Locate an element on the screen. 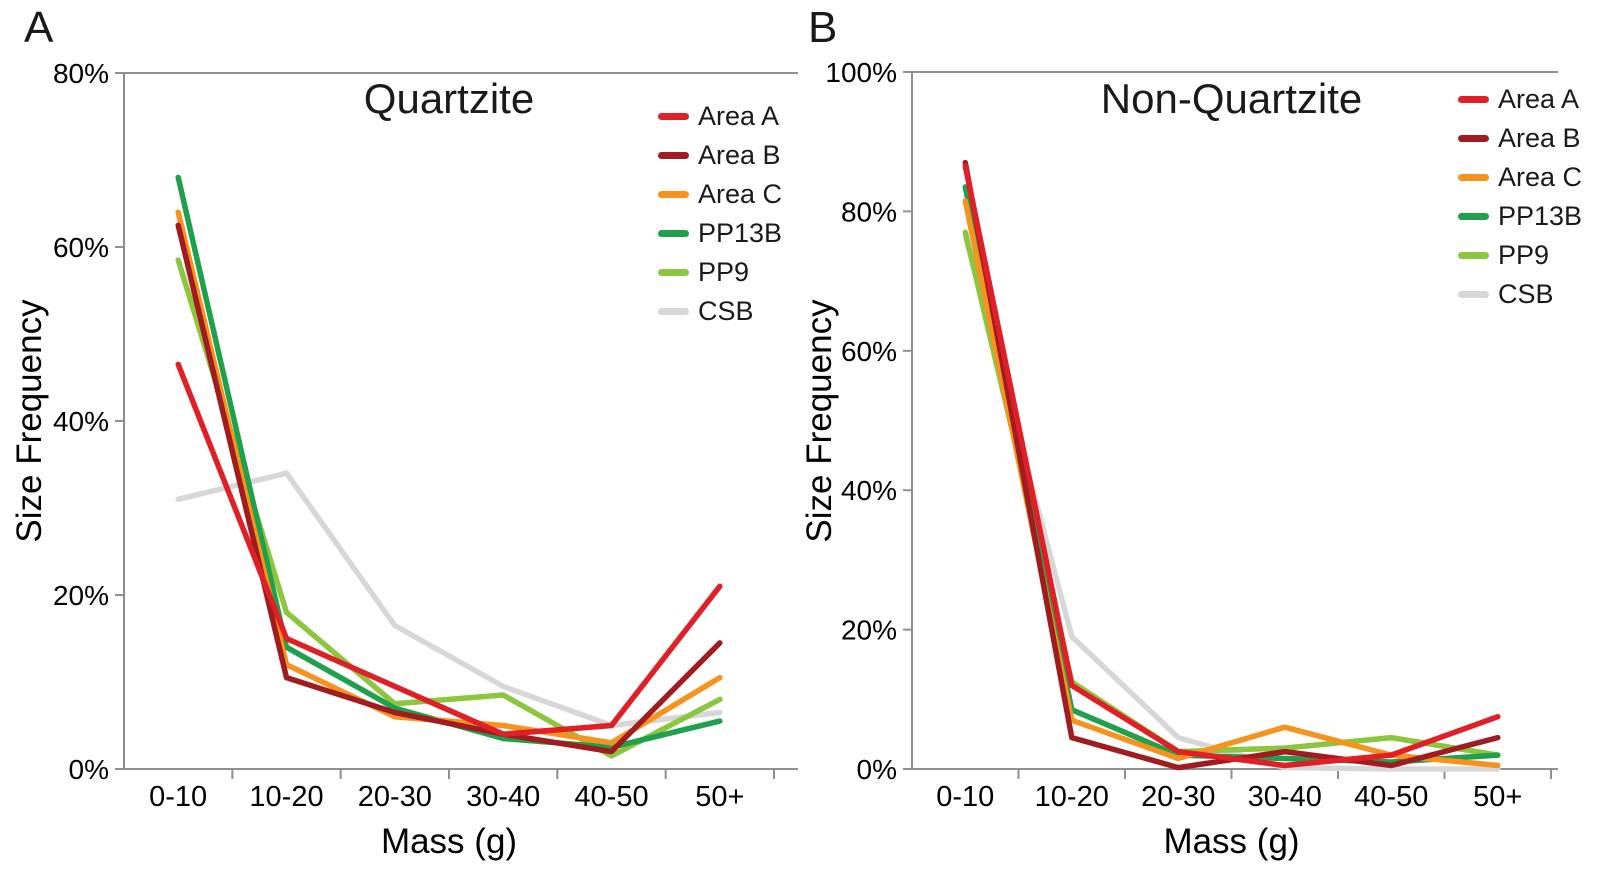 Image resolution: width=1605 pixels, height=871 pixels. quartzite-legend: Area A Area B Area C PP13B PP9 CSB is located at coordinates (720, 214).